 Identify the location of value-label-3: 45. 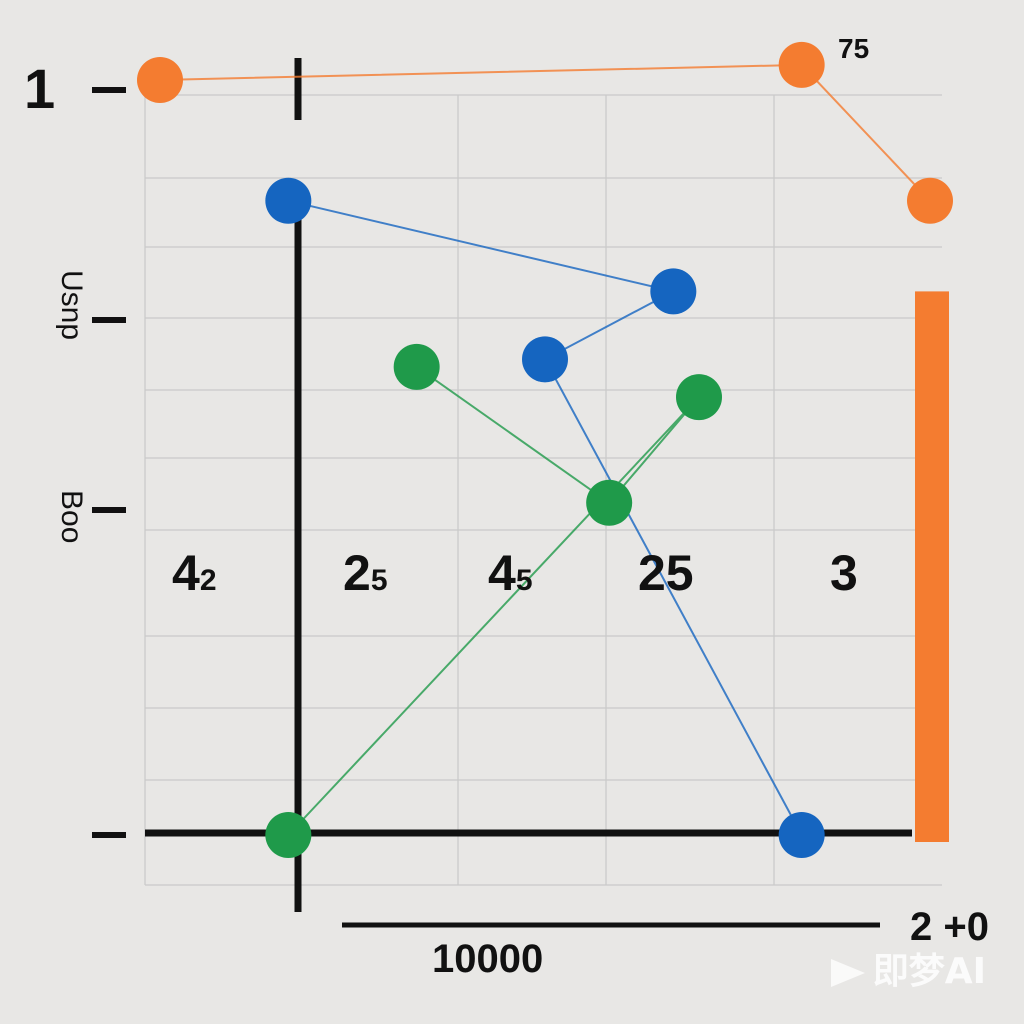
(510, 573).